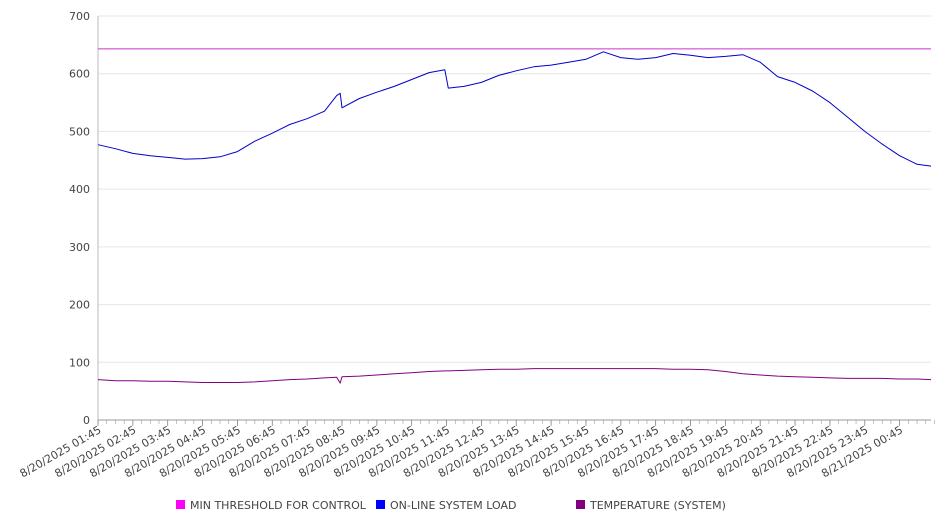 This screenshot has width=946, height=526. Describe the element at coordinates (79, 247) in the screenshot. I see `y-tick-label: 300` at that location.